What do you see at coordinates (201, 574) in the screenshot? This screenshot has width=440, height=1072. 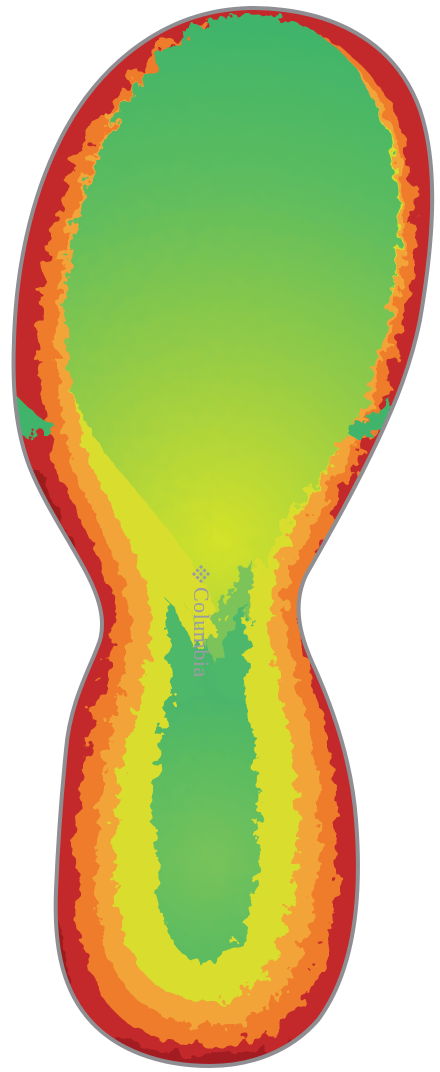 I see `columbia-diamond-logo-icon` at bounding box center [201, 574].